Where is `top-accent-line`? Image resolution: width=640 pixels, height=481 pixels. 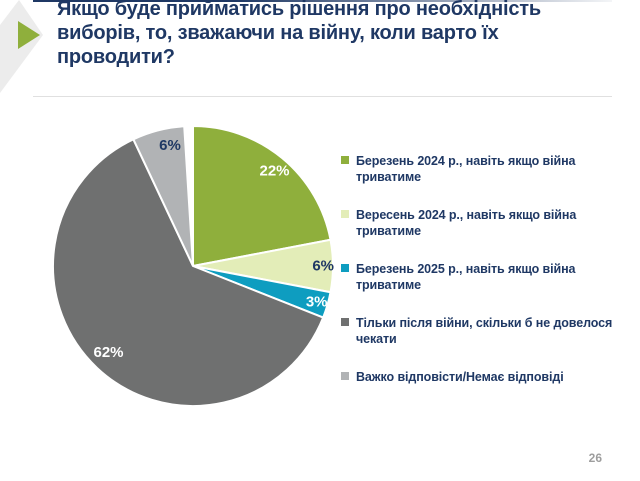
top-accent-line is located at coordinates (322, 1).